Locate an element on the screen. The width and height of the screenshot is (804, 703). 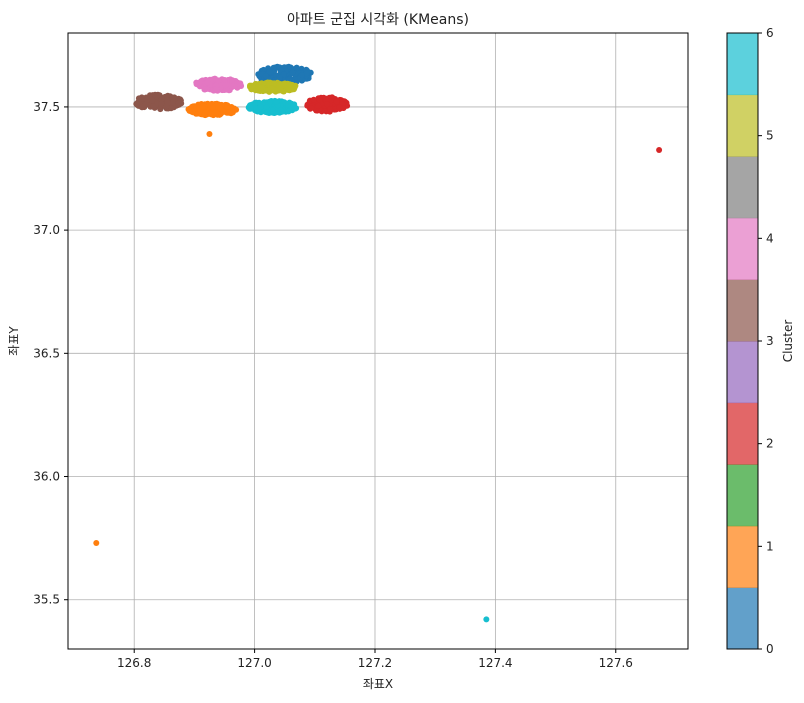
colorbar-label: Cluster is located at coordinates (788, 341).